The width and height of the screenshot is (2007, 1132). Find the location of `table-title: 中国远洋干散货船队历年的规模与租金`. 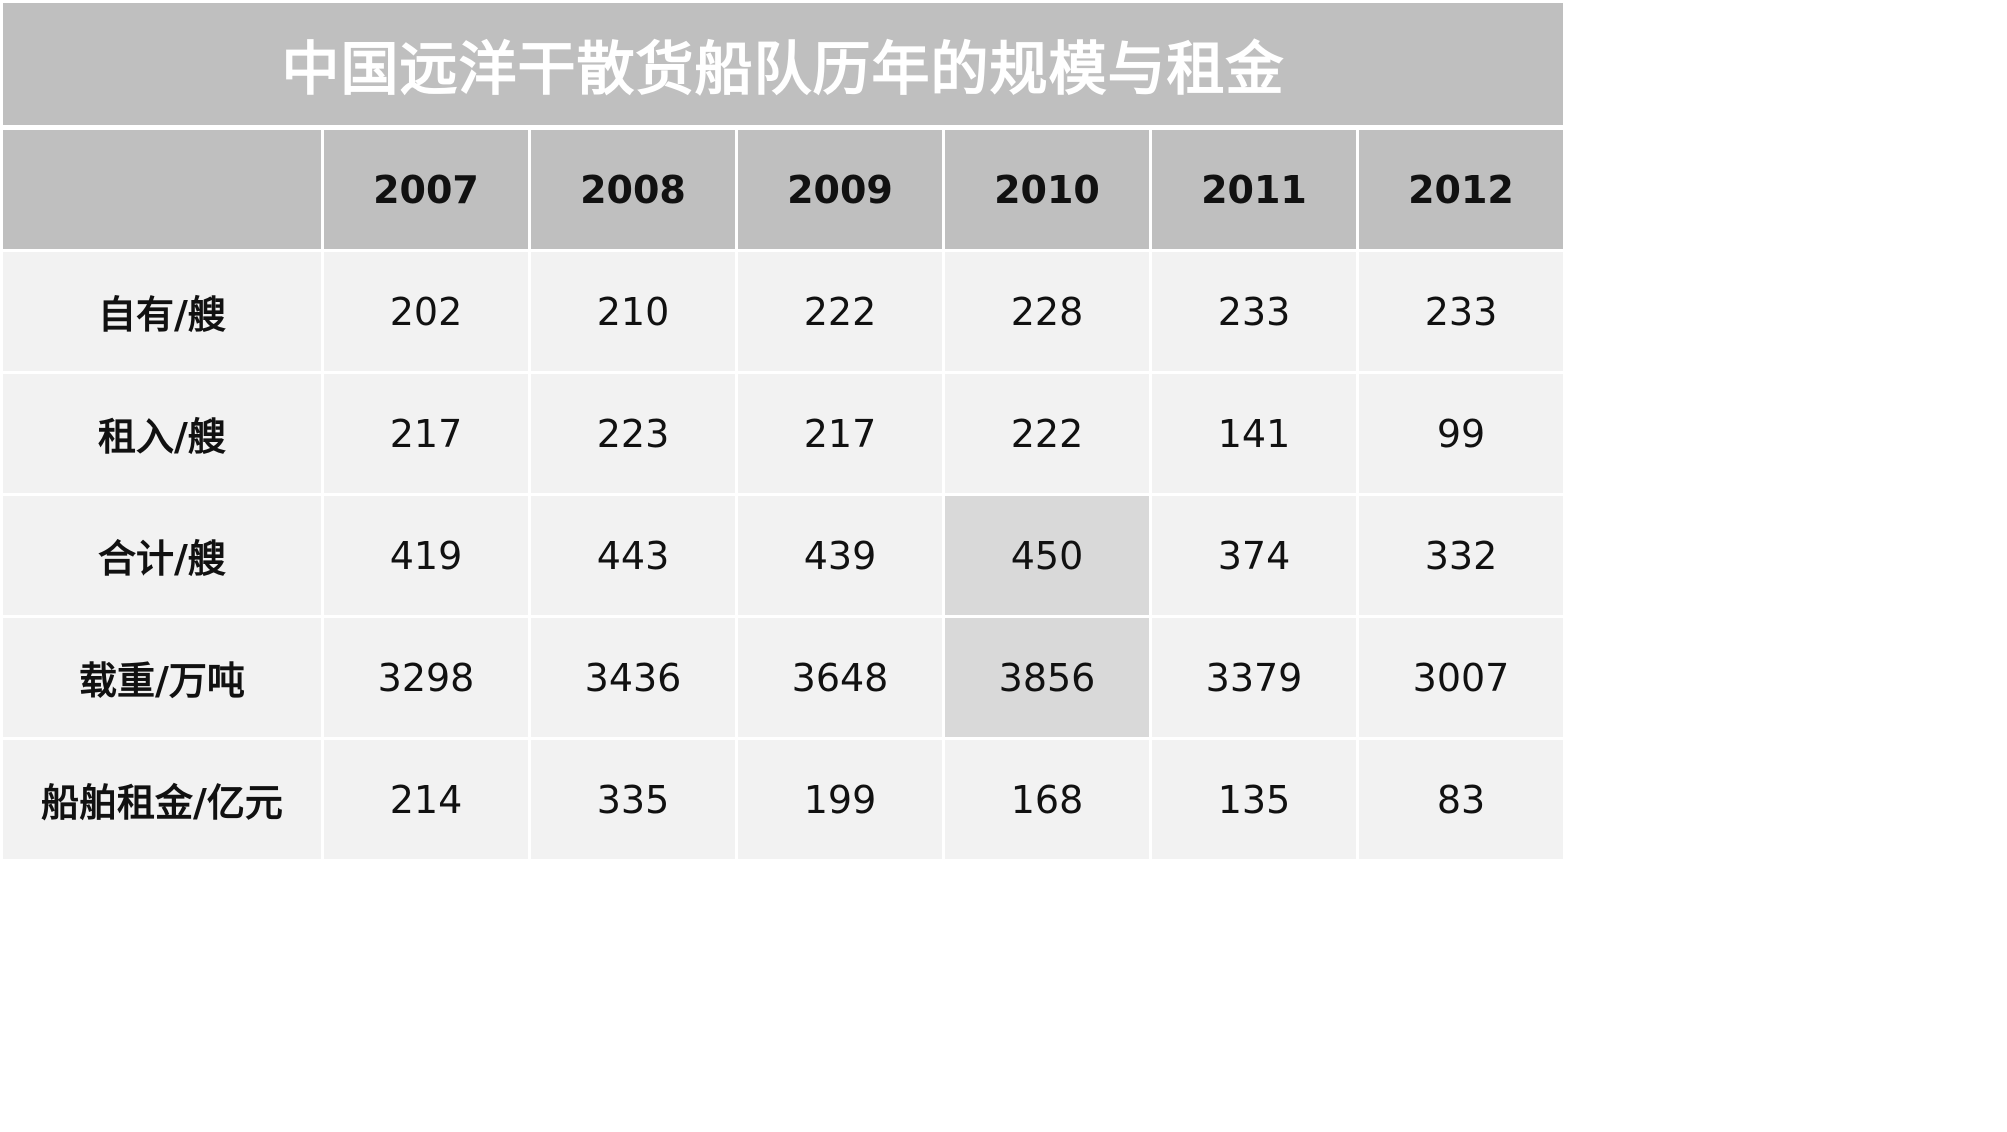

table-title: 中国远洋干散货船队历年的规模与租金 is located at coordinates (783, 69).